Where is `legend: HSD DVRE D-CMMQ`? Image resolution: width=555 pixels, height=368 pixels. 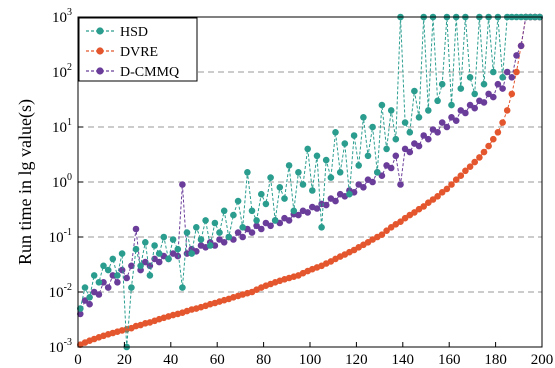
legend: HSD DVRE D-CMMQ is located at coordinates (138, 49).